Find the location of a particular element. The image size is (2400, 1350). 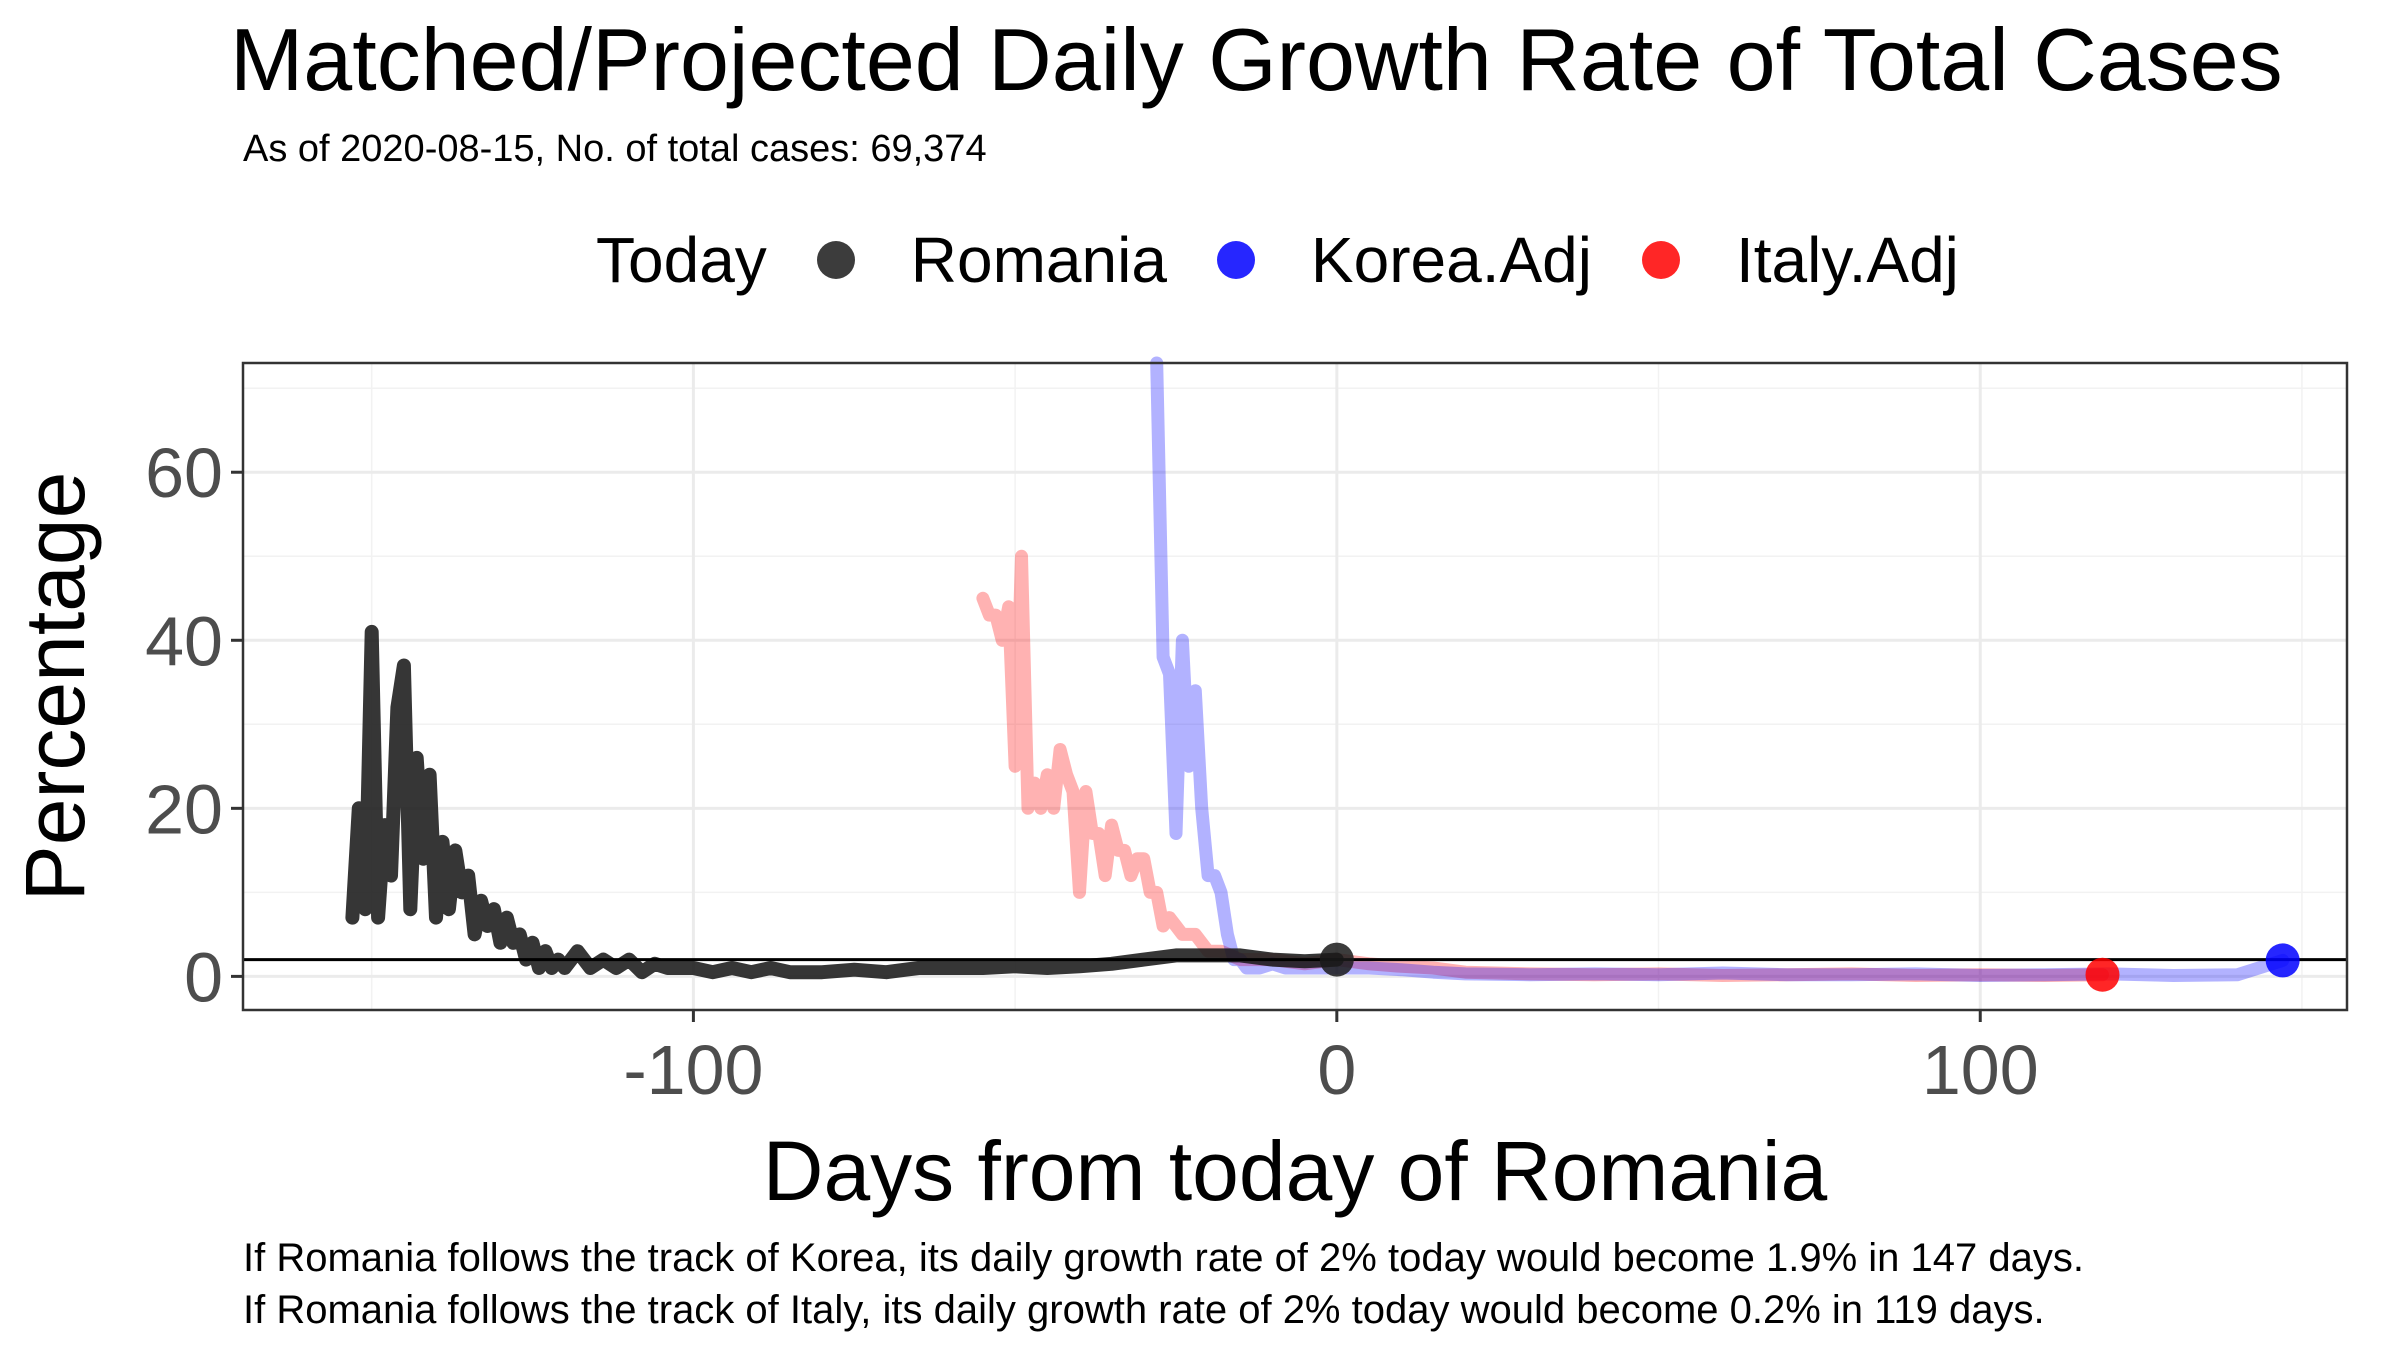

x-axis-title: Days from today of Romania is located at coordinates (1295, 1171).